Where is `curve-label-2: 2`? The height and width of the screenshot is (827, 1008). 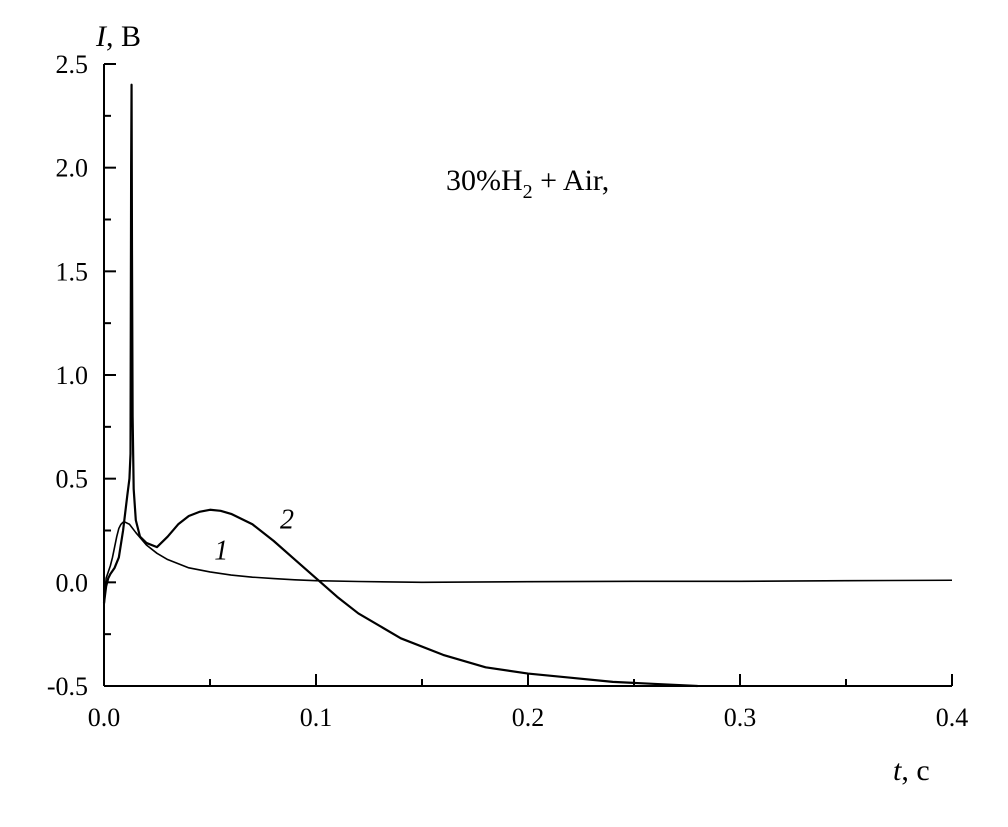
curve-label-2: 2 is located at coordinates (287, 519).